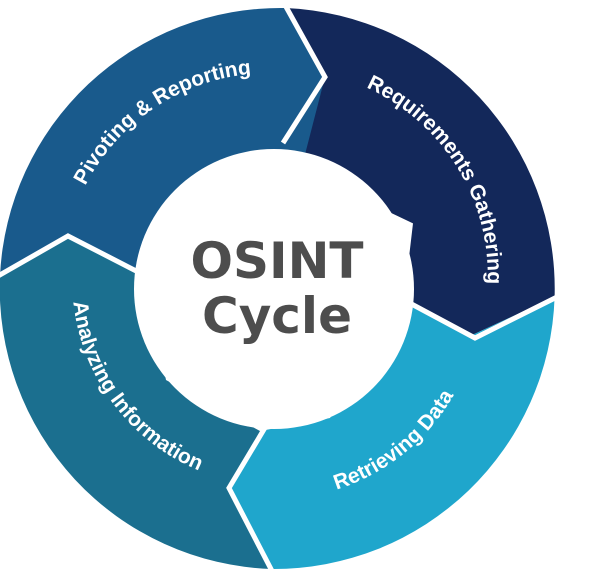 This screenshot has width=605, height=577. Describe the element at coordinates (277, 316) in the screenshot. I see `center-title-line-2: Cycle` at that location.